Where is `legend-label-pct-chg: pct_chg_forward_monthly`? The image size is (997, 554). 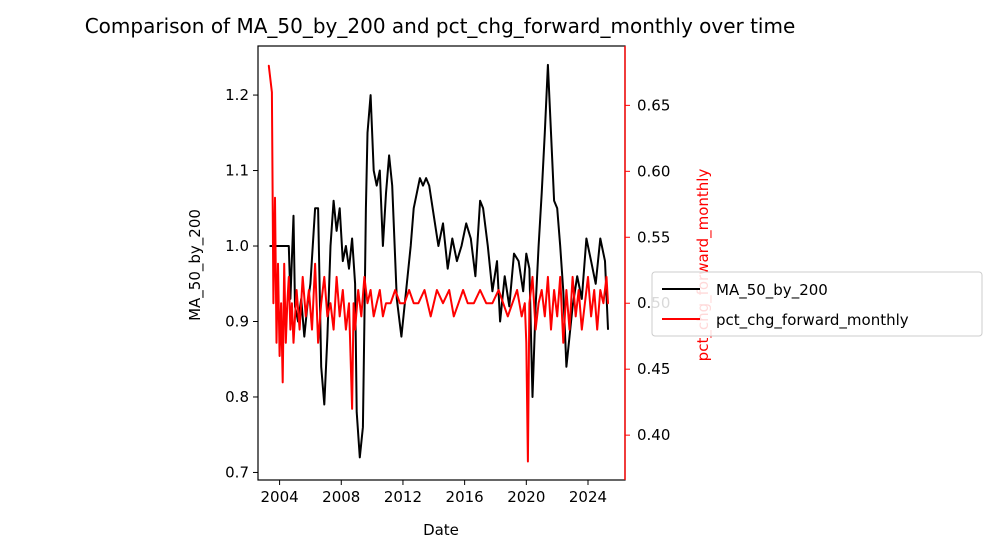 legend-label-pct-chg: pct_chg_forward_monthly is located at coordinates (812, 320).